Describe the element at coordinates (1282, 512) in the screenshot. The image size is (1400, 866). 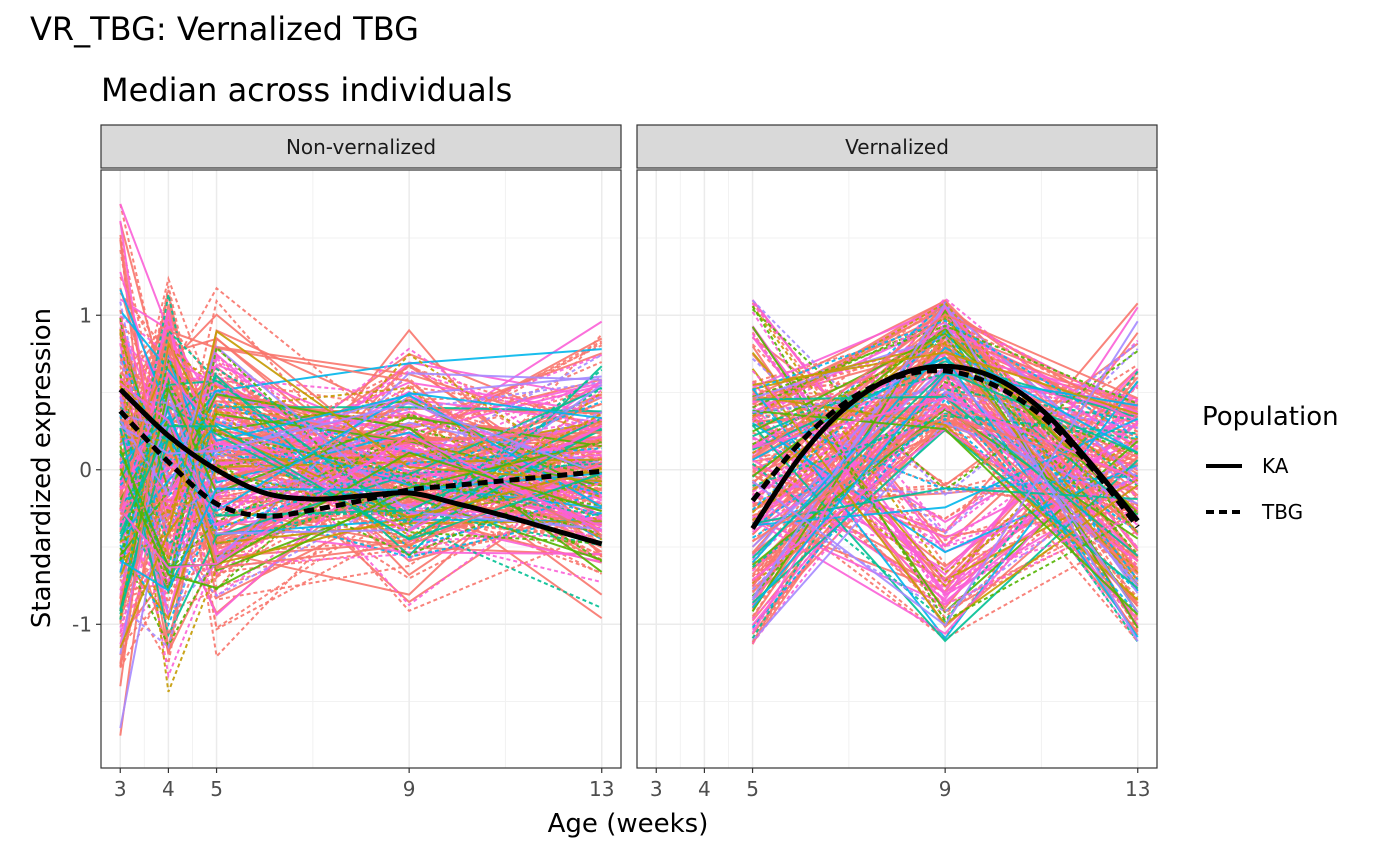
I see `legend-label-tbg: TBG` at that location.